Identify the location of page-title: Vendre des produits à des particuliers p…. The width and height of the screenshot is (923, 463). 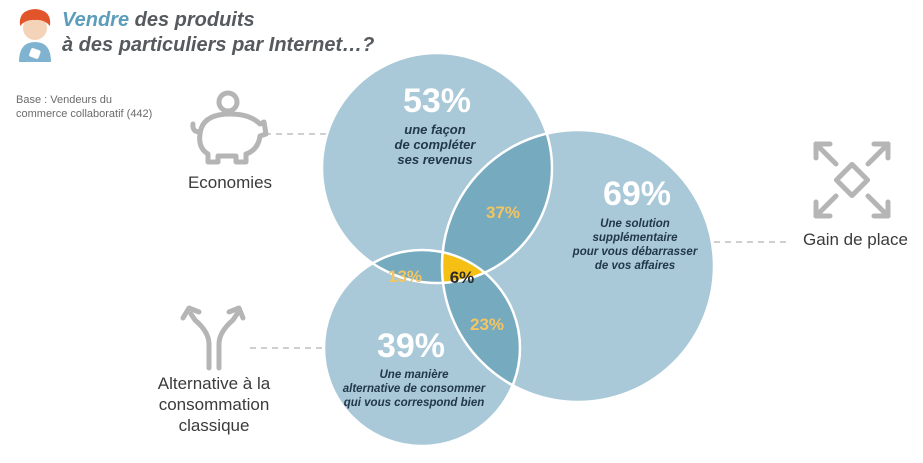
(218, 33).